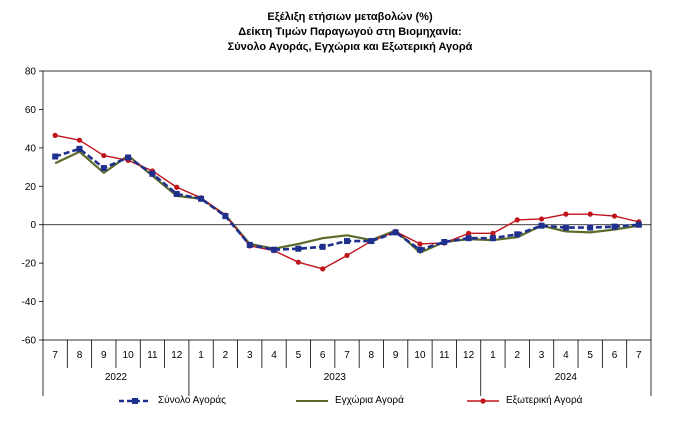  What do you see at coordinates (31, 148) in the screenshot?
I see `y-tick-label: 40` at bounding box center [31, 148].